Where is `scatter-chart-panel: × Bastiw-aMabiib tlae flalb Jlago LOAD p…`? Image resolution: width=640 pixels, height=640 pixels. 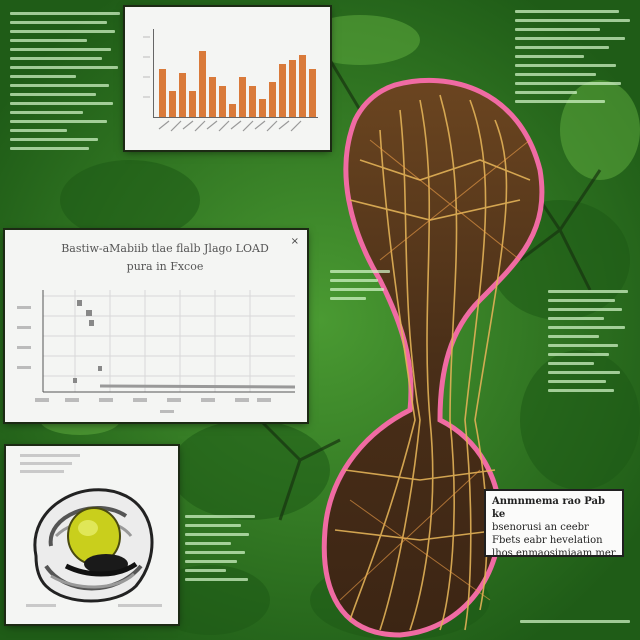
scatter-chart-panel: × Bastiw-aMabiib tlae flalb Jlago LOAD p… is located at coordinates (156, 326).